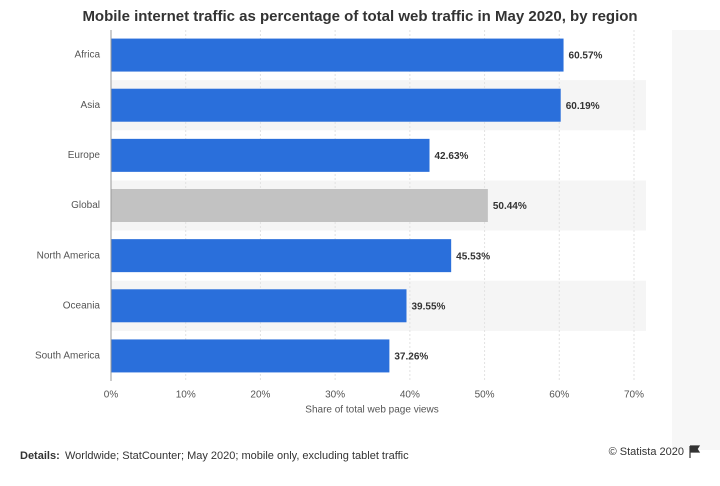  I want to click on y-tick-label: South America, so click(67, 356).